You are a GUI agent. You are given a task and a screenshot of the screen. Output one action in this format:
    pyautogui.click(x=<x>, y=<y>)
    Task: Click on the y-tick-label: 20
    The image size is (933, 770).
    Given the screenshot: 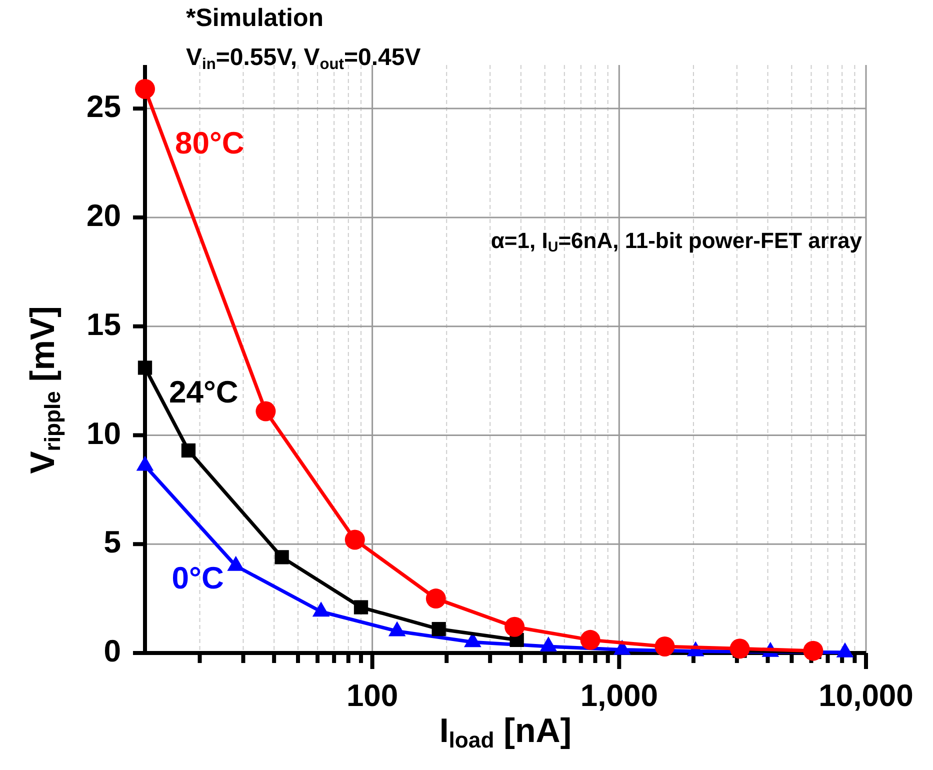 What is the action you would take?
    pyautogui.click(x=103, y=215)
    